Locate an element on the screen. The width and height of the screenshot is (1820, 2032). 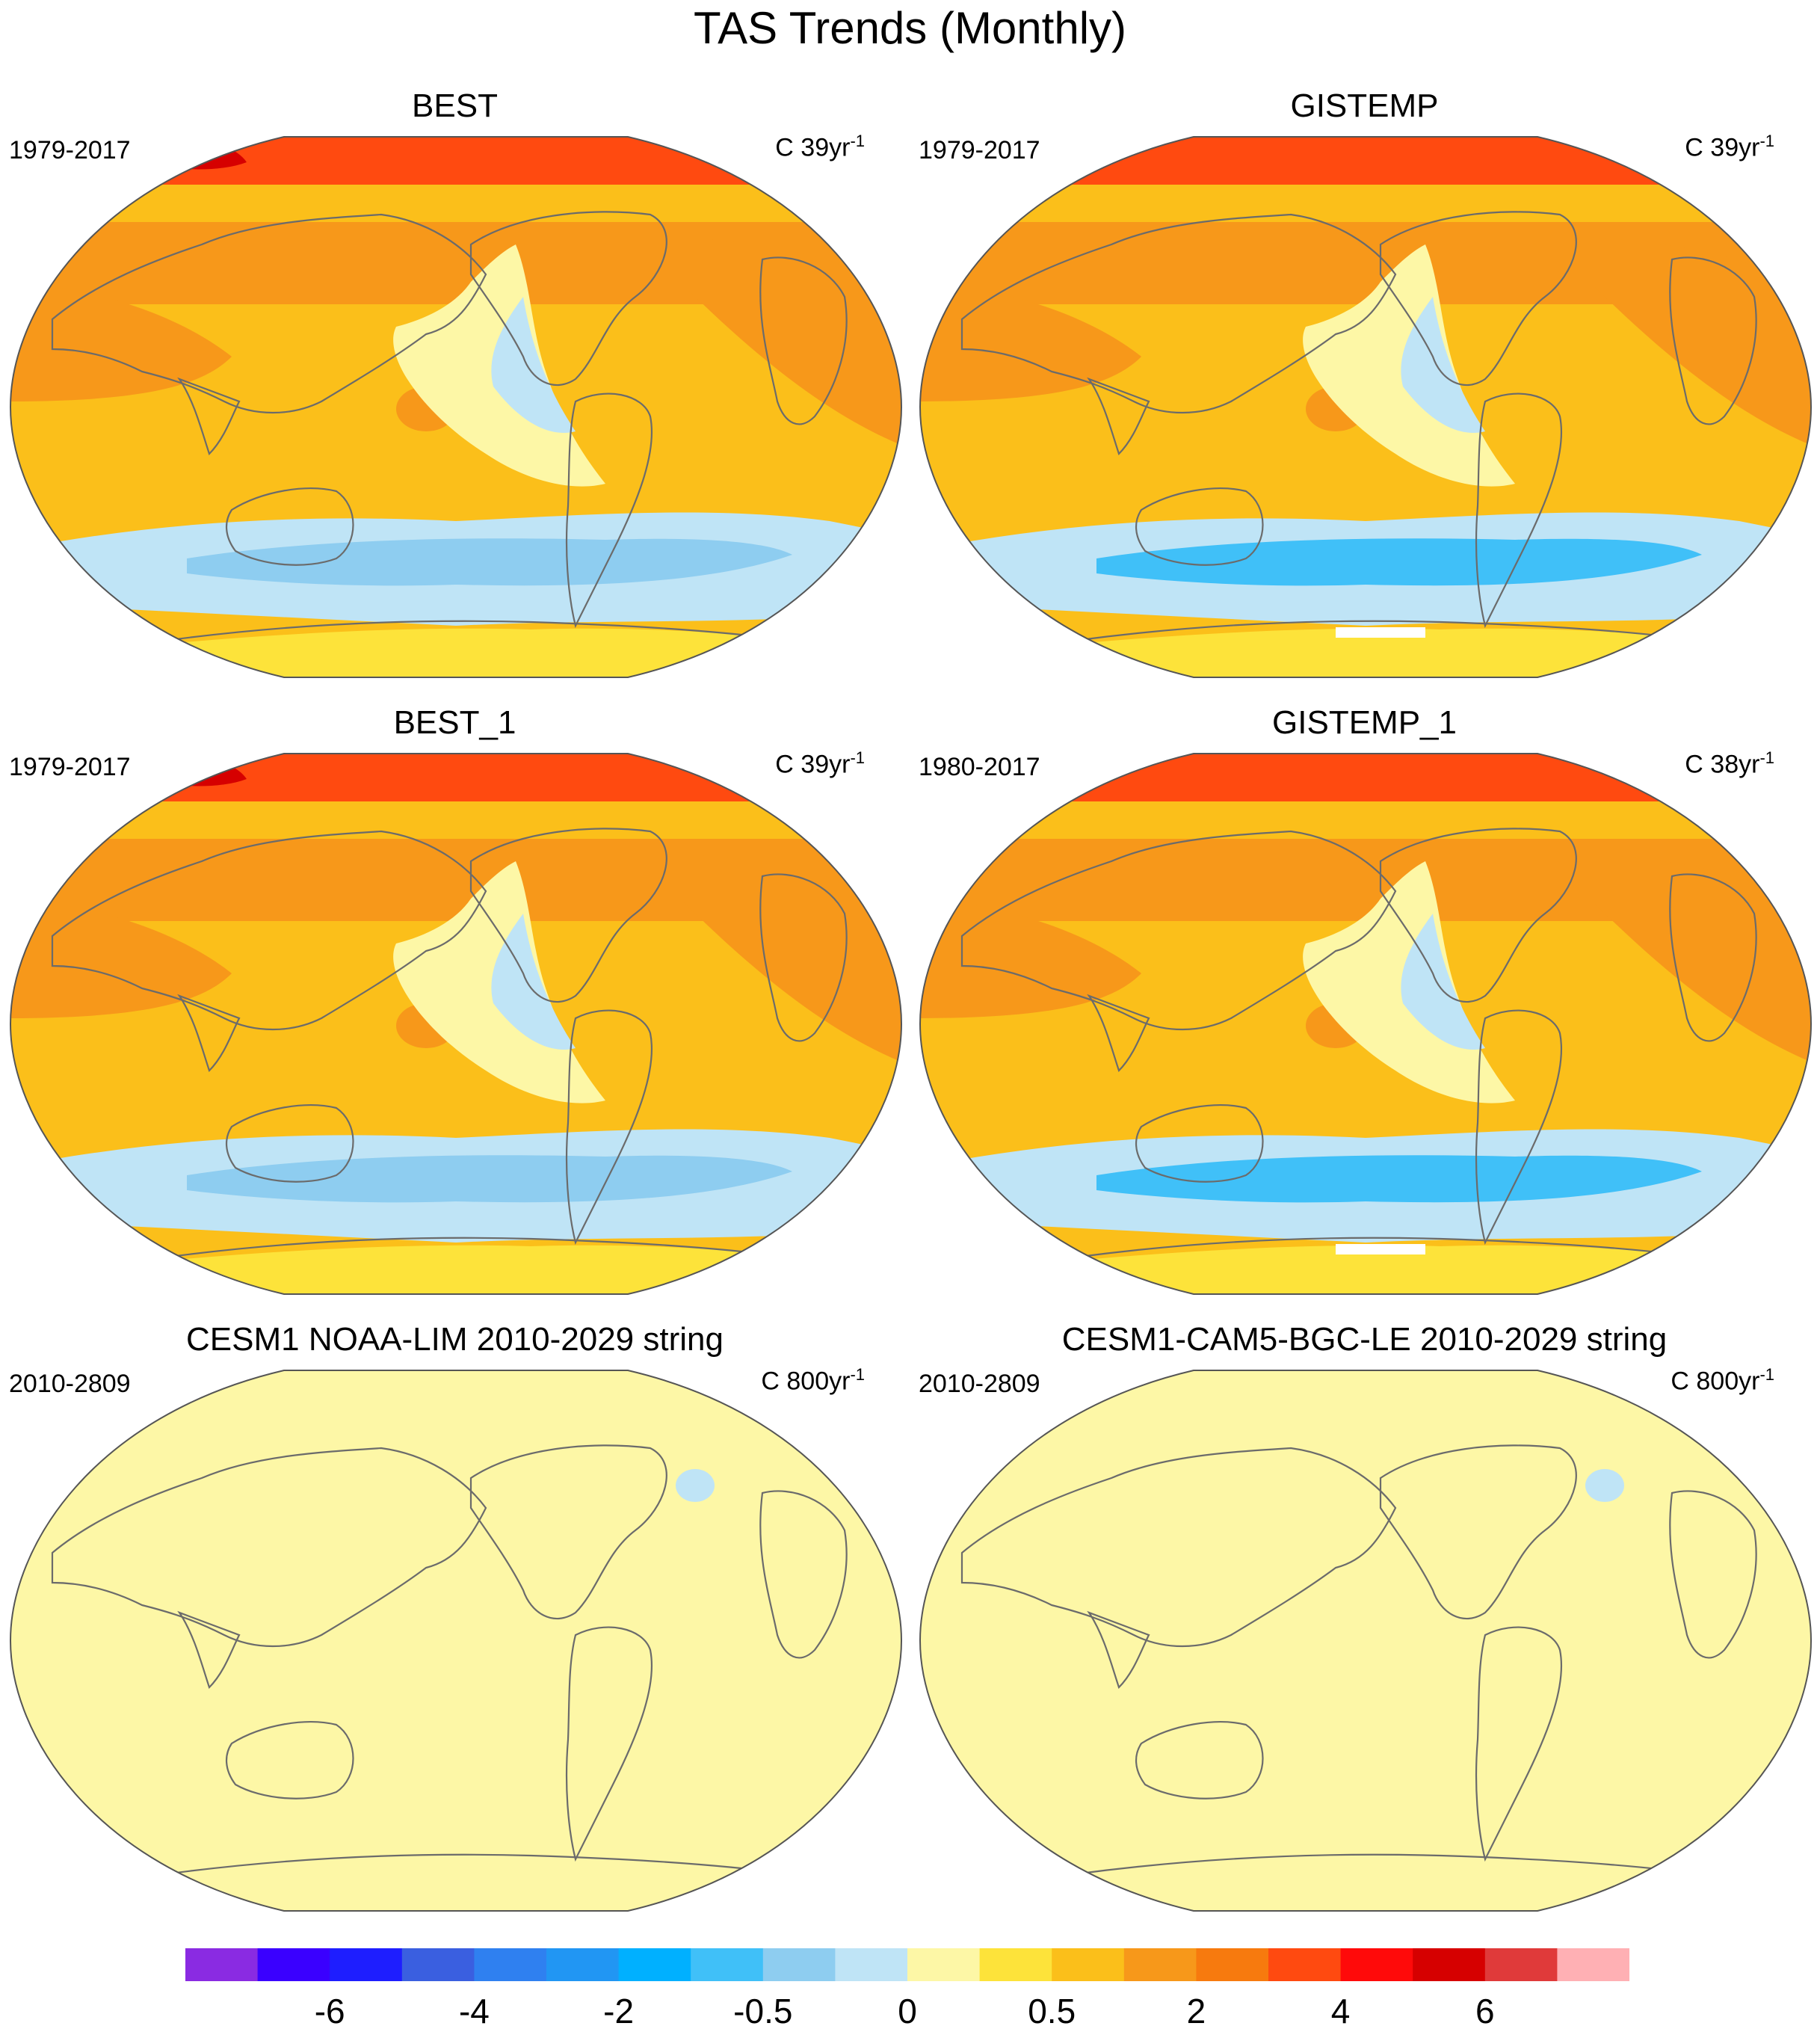
panel-title: GISTEMP is located at coordinates (1364, 106).